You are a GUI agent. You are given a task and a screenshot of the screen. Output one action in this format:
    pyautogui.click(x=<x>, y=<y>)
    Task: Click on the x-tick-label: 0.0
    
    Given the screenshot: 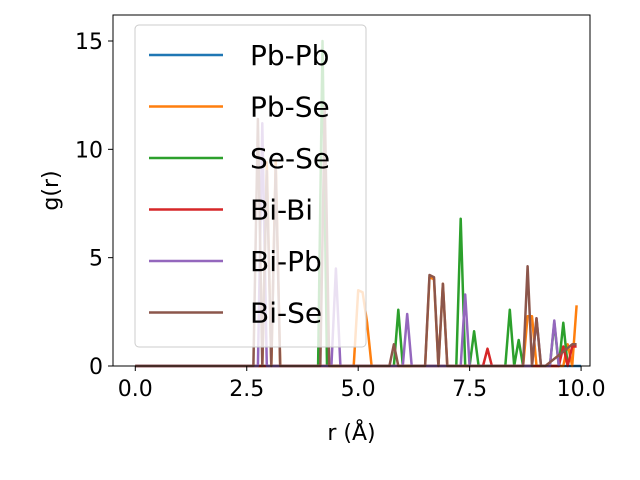 What is the action you would take?
    pyautogui.click(x=135, y=389)
    